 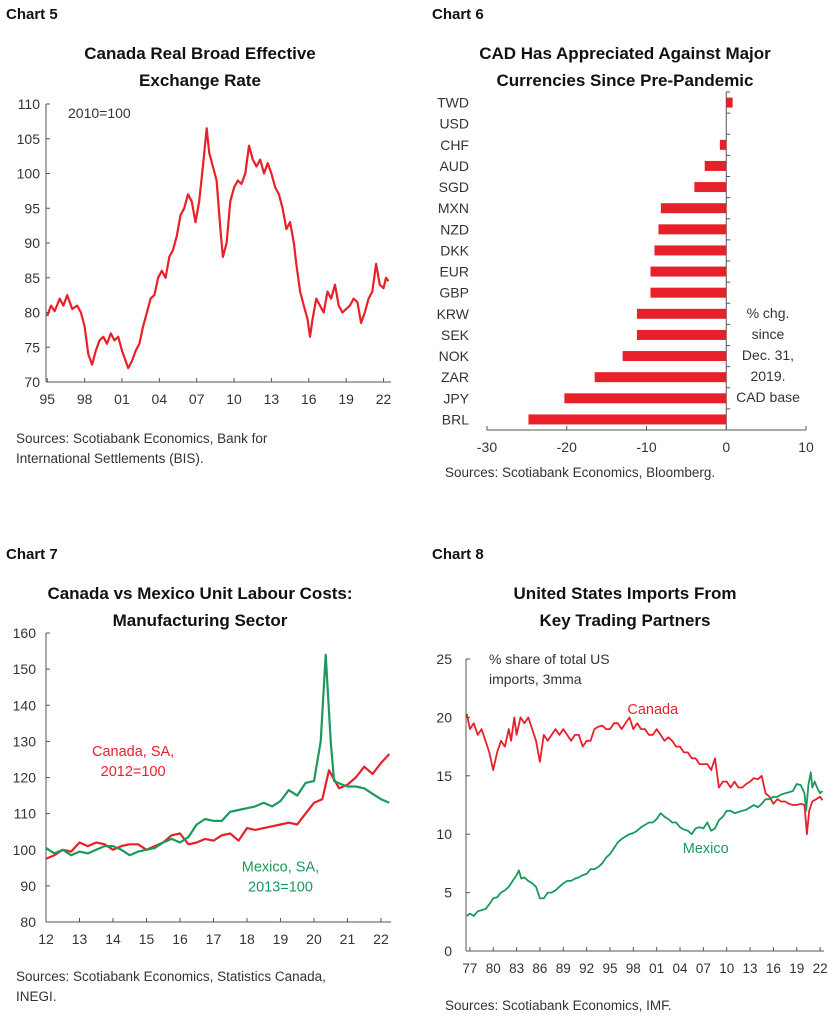 What do you see at coordinates (706, 849) in the screenshot?
I see `chart8-series-label-2: Mexico` at bounding box center [706, 849].